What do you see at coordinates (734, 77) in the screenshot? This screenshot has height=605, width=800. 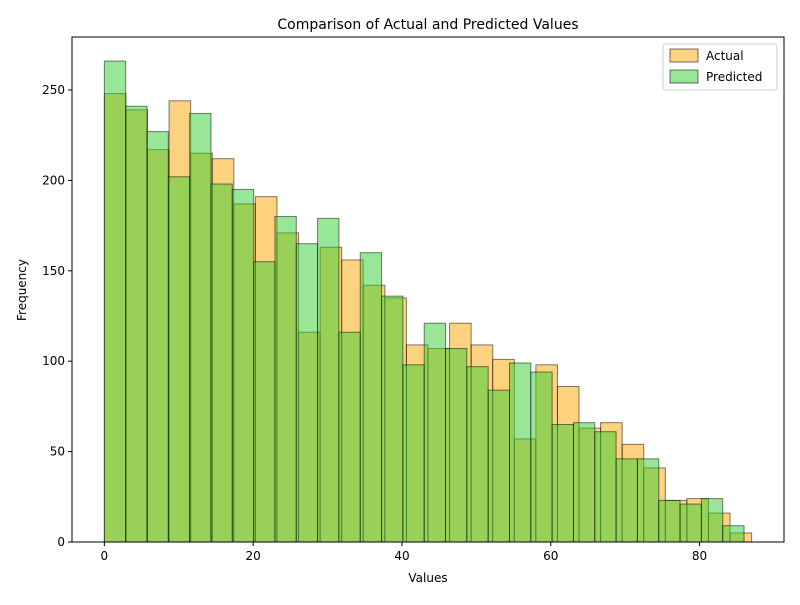 I see `legend-label-predicted: Predicted` at bounding box center [734, 77].